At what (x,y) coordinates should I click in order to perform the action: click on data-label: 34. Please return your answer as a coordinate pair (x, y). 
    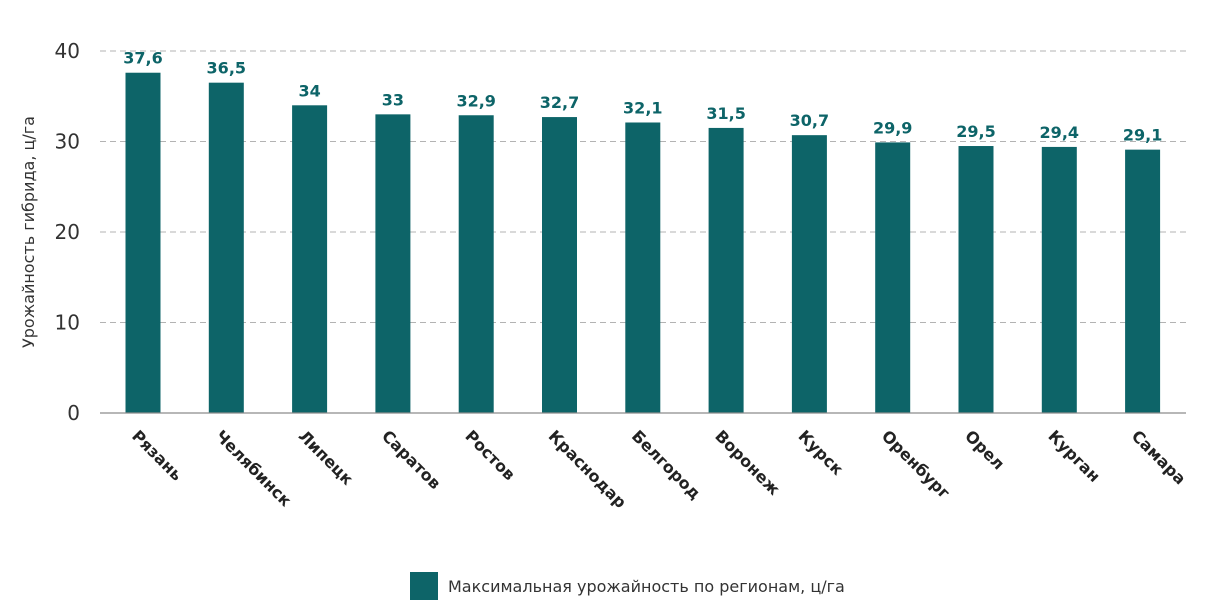
    Looking at the image, I should click on (309, 90).